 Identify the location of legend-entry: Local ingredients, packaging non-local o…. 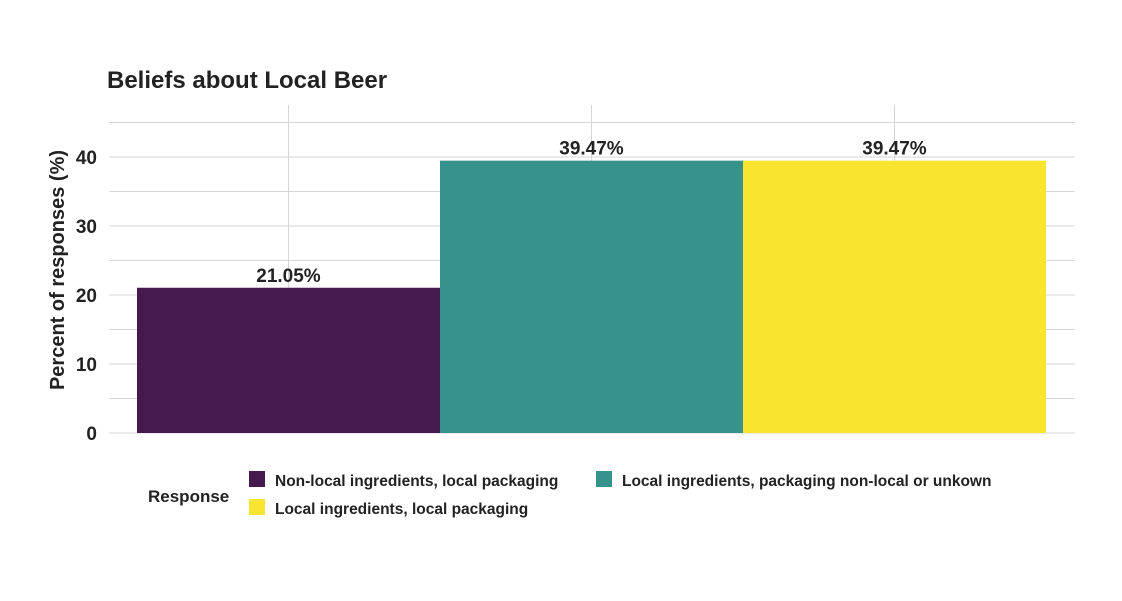
(806, 481).